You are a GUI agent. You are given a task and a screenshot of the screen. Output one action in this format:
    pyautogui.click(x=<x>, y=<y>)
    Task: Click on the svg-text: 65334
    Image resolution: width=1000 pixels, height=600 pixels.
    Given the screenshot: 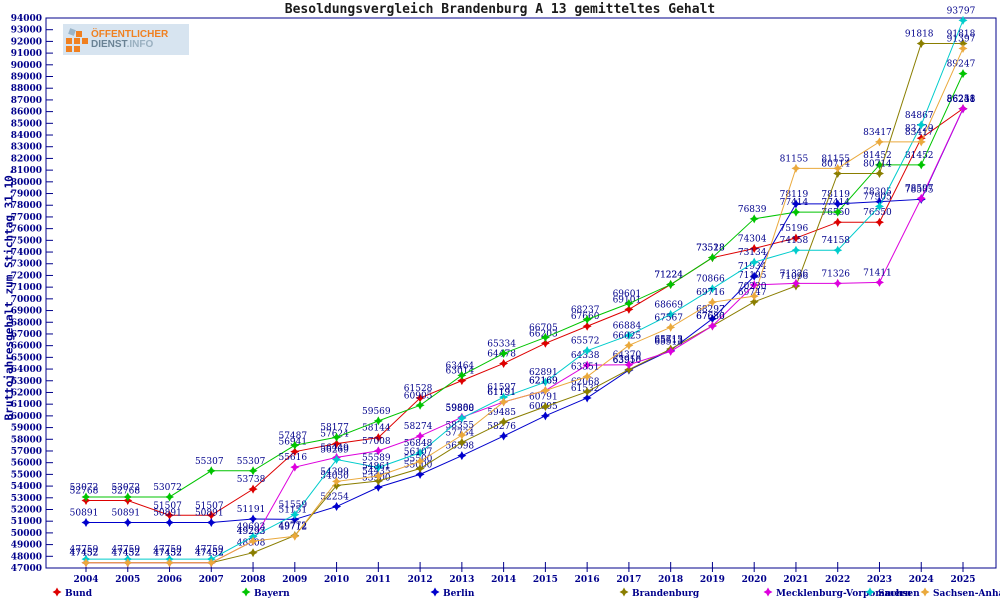 What is the action you would take?
    pyautogui.click(x=501, y=344)
    